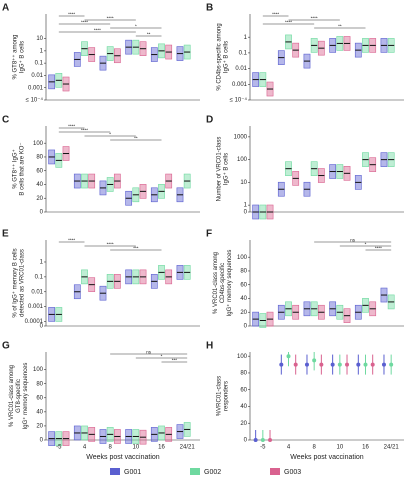 Image resolution: width=409 pixels, height=480 pixels. I want to click on panel-letter: C, so click(5, 120).